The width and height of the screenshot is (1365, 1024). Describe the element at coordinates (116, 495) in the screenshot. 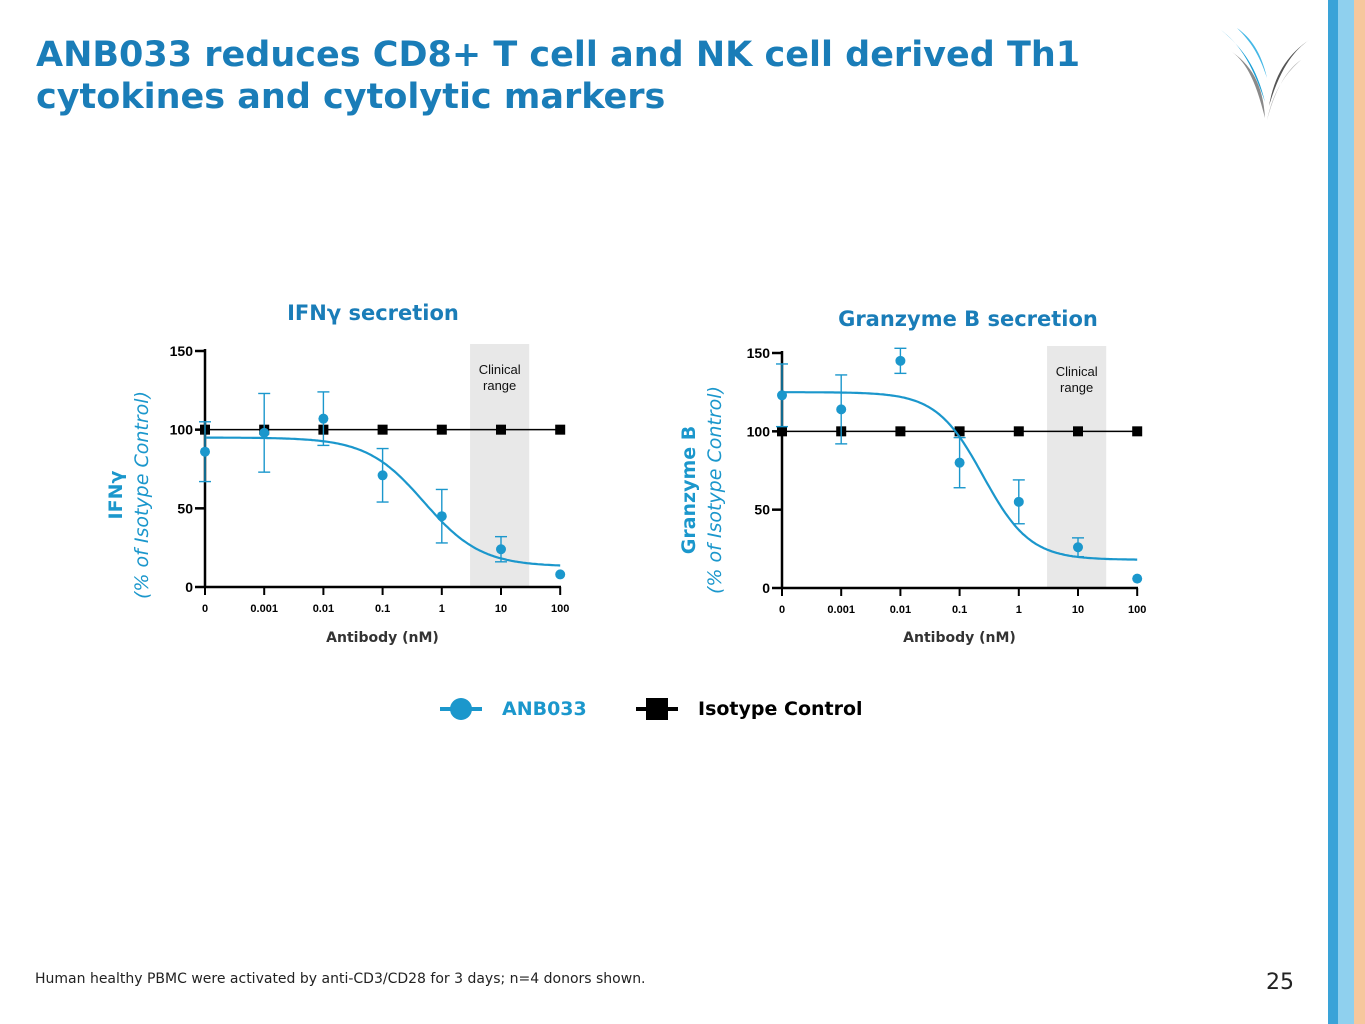

I see `y-axis-label-main: IFNγ` at that location.